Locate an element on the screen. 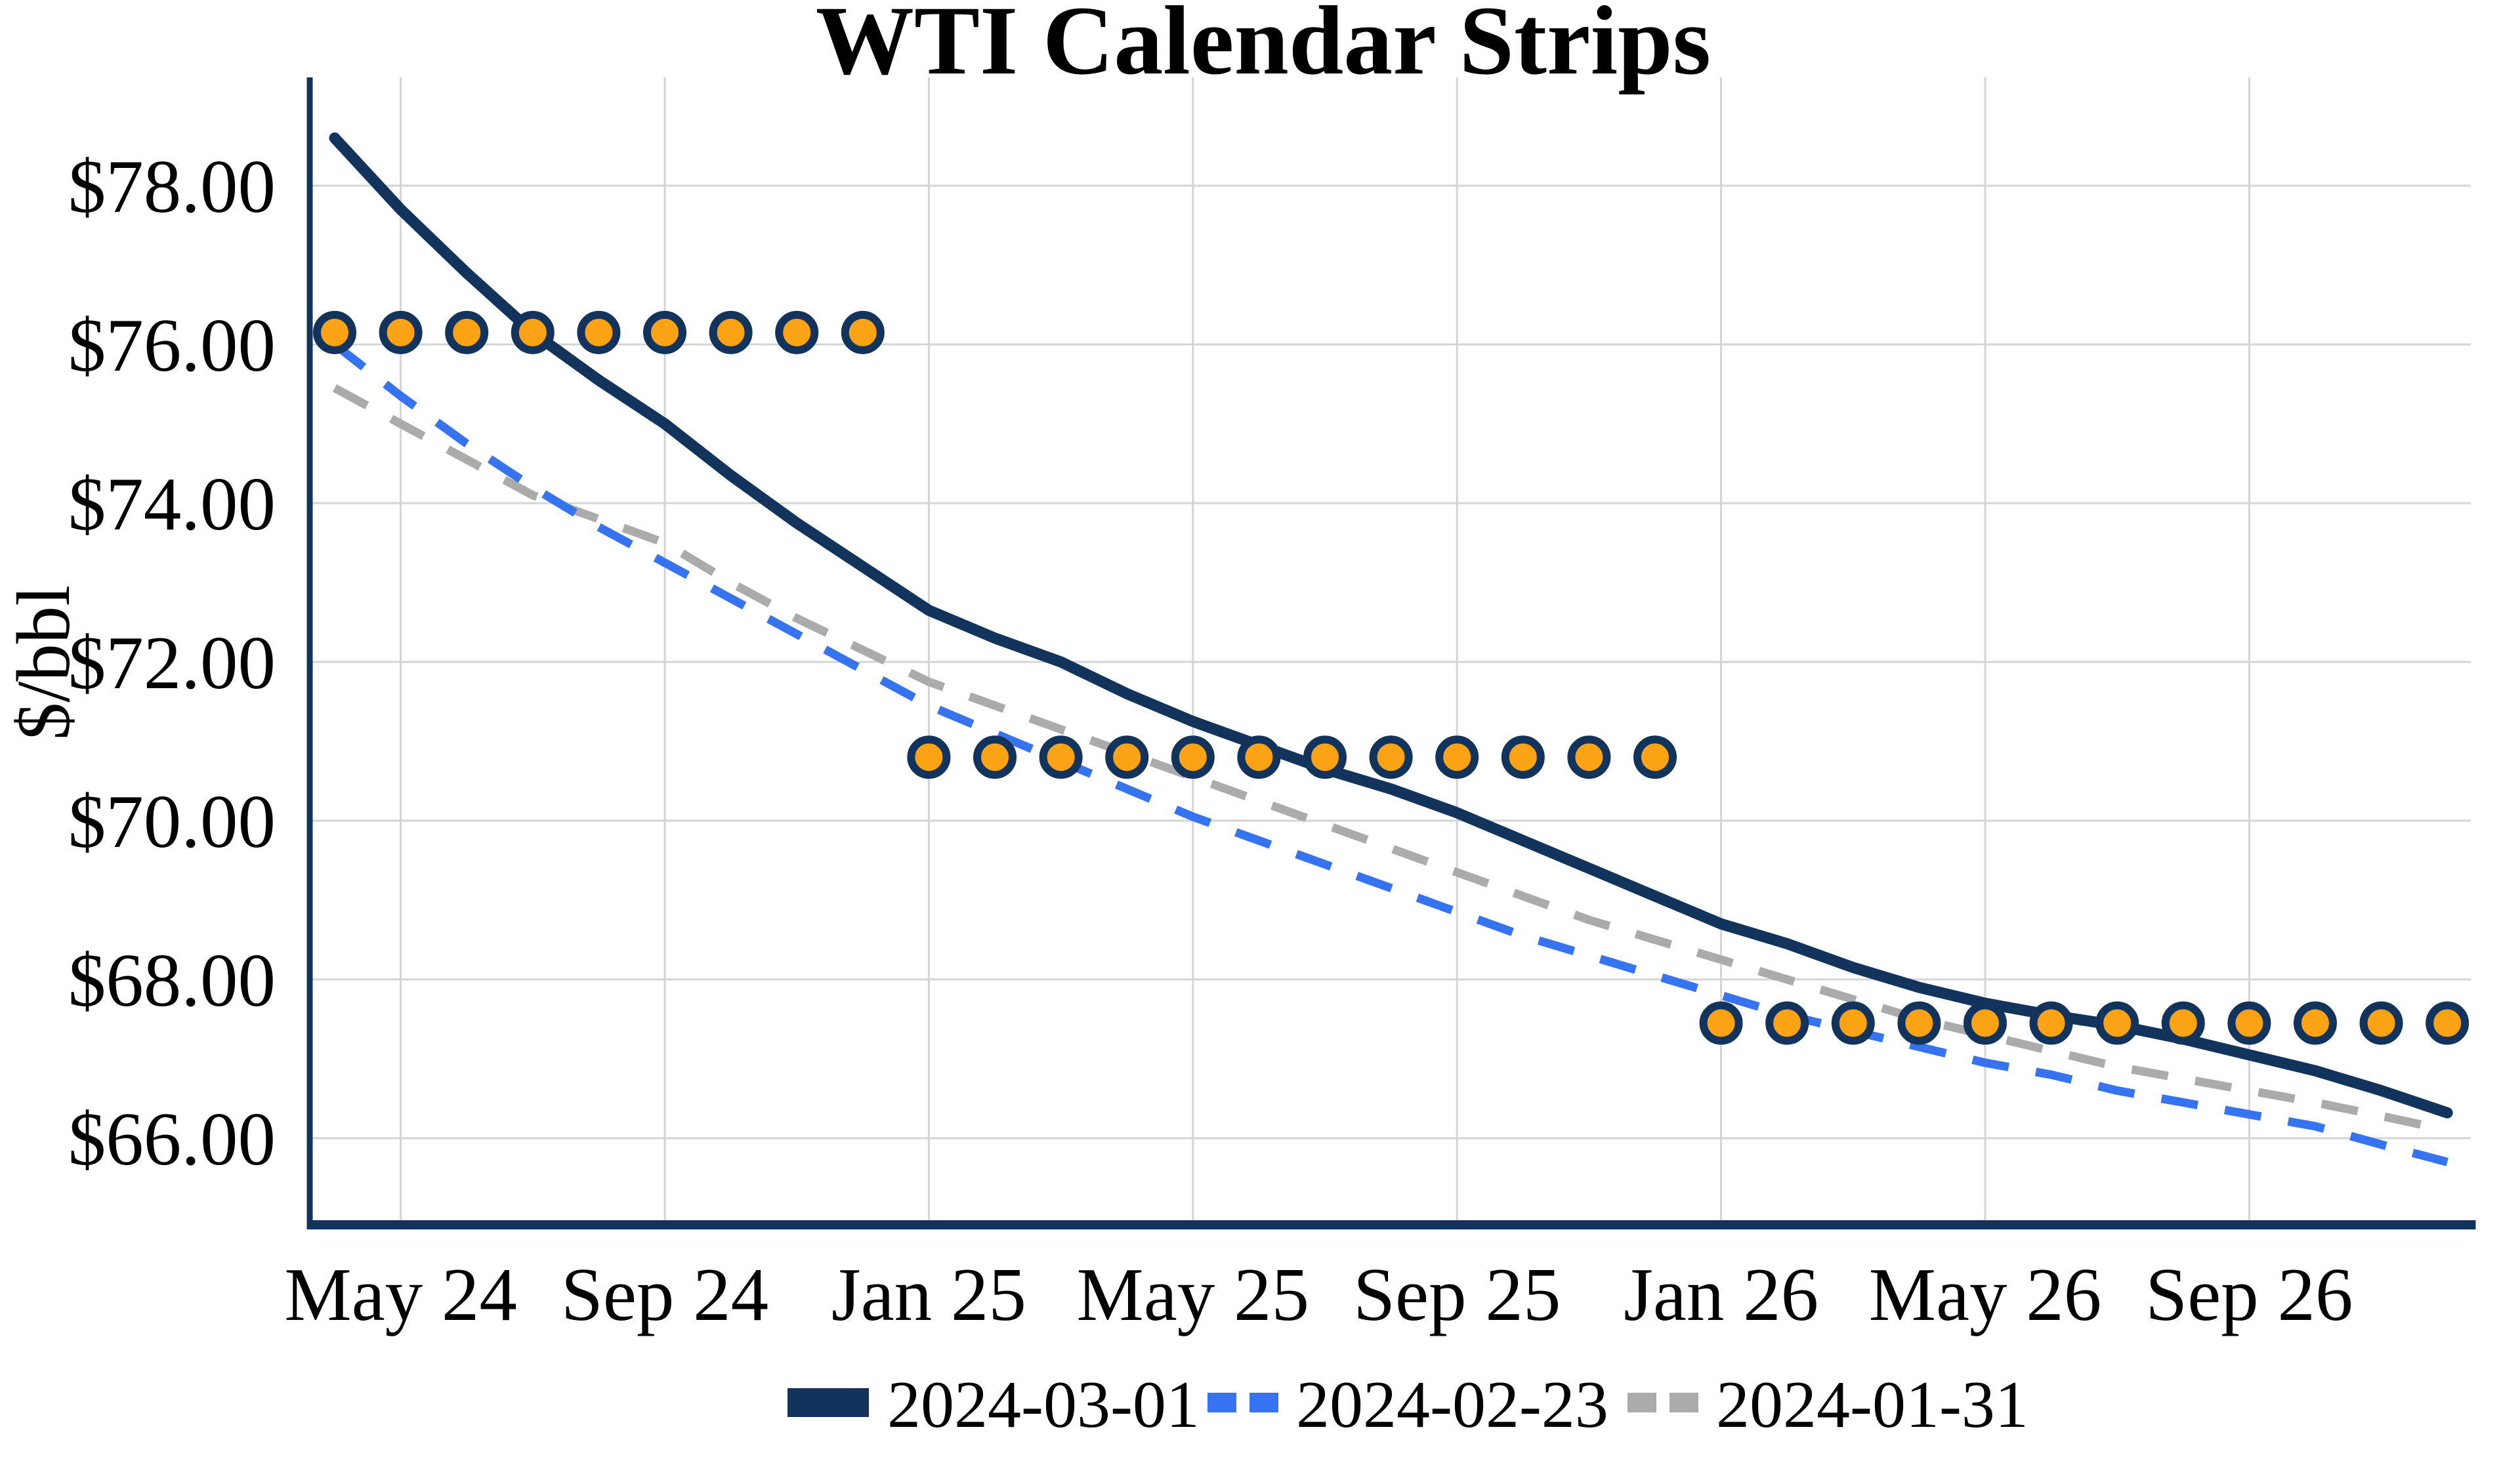 The image size is (2520, 1480). y-tick-label: $72.00 is located at coordinates (172, 663).